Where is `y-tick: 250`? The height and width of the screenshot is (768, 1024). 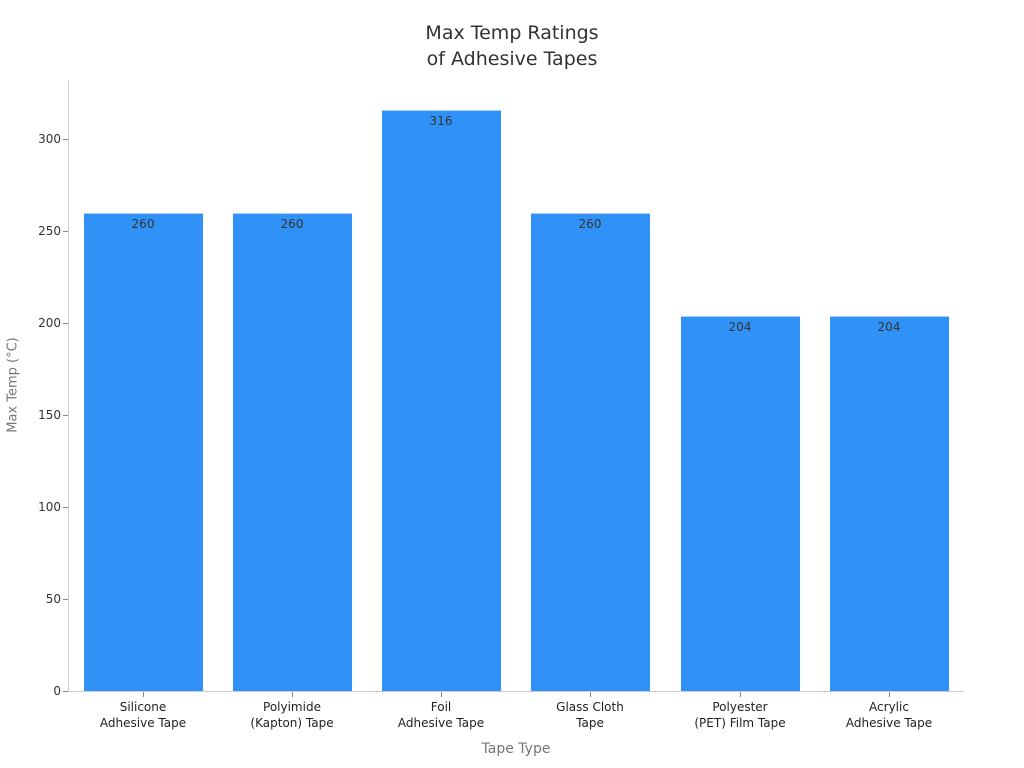 y-tick: 250 is located at coordinates (34, 231).